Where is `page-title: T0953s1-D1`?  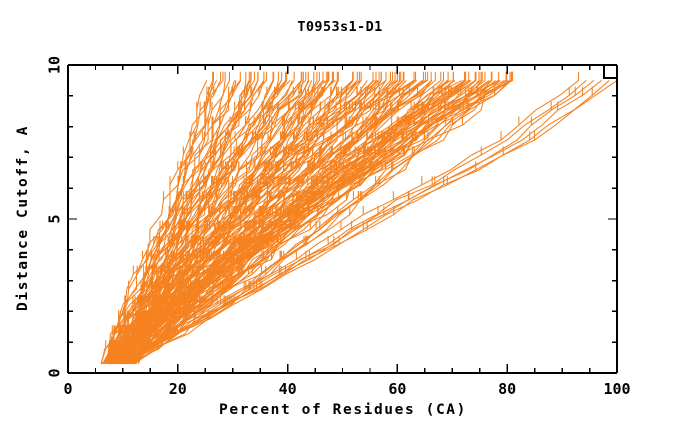 page-title: T0953s1-D1 is located at coordinates (339, 27).